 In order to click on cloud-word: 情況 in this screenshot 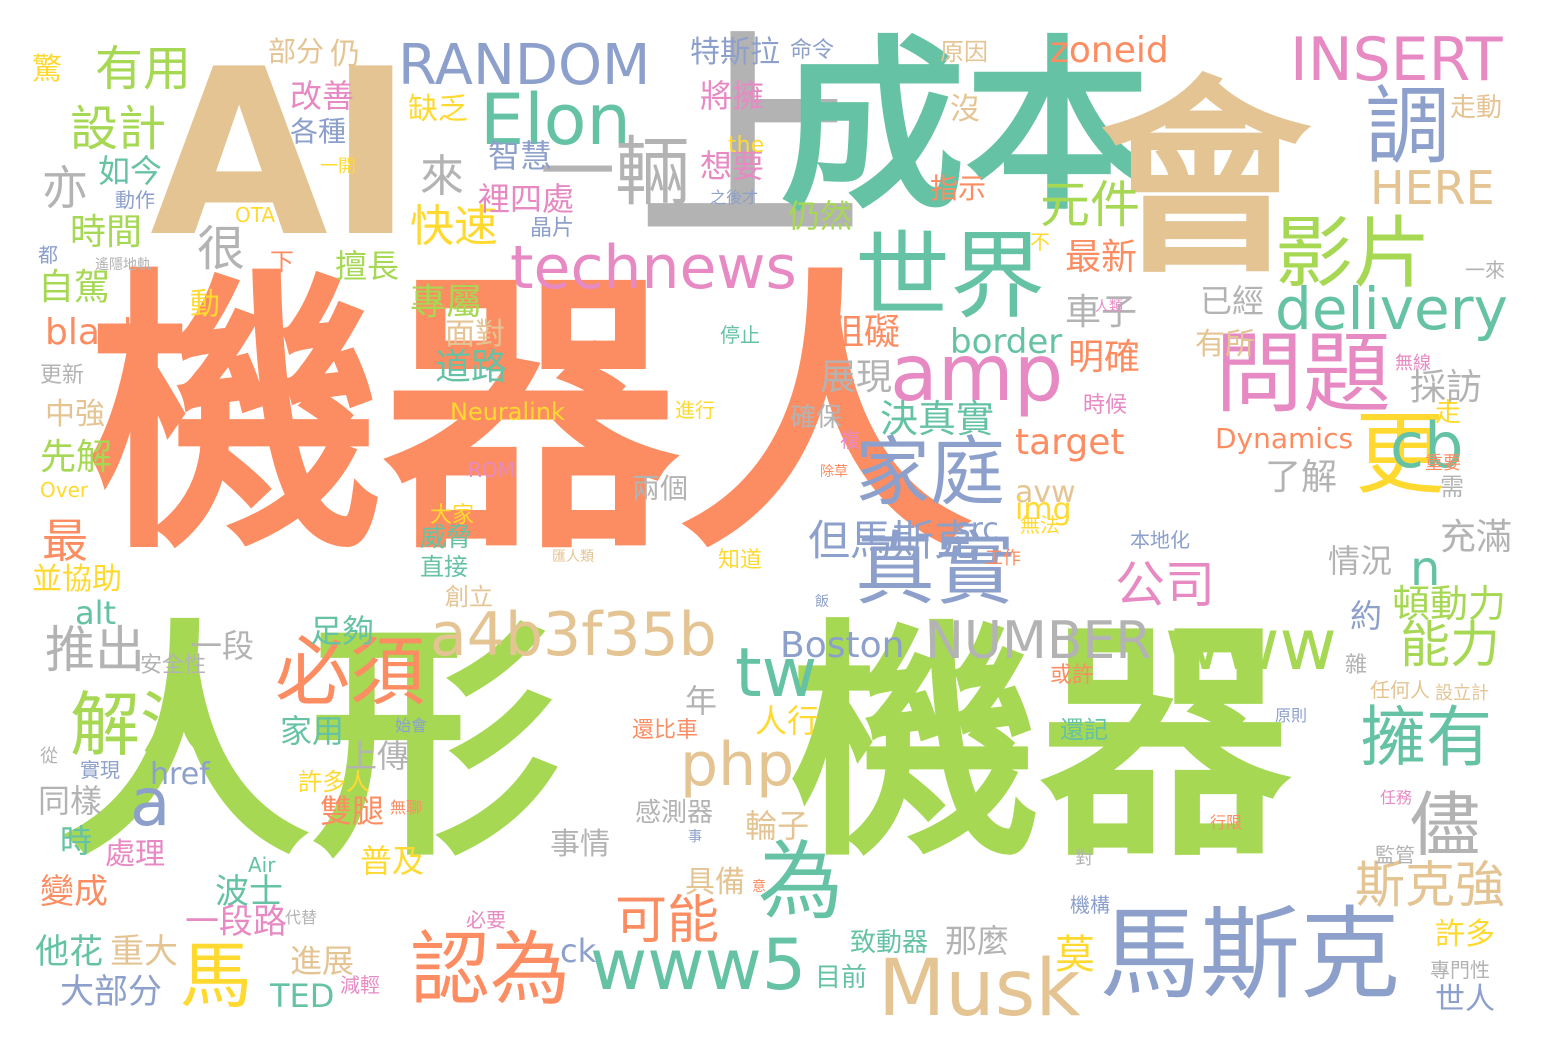, I will do `click(1360, 561)`.